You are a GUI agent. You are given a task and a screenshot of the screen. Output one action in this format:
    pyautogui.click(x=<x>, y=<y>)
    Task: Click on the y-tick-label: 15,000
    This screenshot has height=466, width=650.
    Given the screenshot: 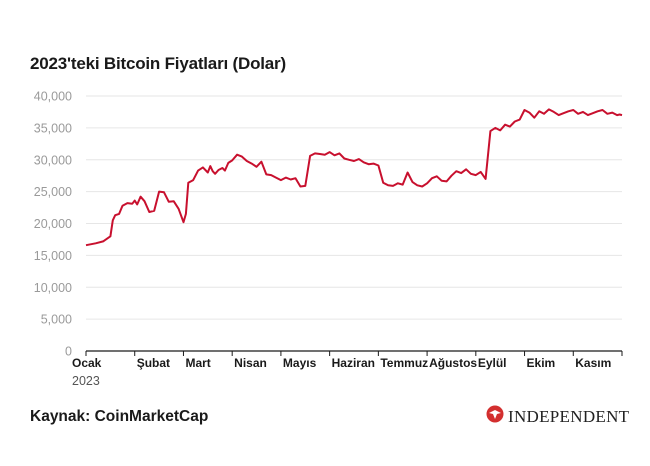 What is the action you would take?
    pyautogui.click(x=53, y=256)
    